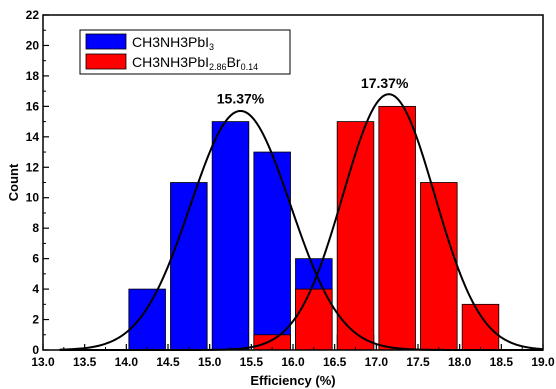 Image resolution: width=556 pixels, height=389 pixels. What do you see at coordinates (35, 289) in the screenshot?
I see `y-tick-label: 4` at bounding box center [35, 289].